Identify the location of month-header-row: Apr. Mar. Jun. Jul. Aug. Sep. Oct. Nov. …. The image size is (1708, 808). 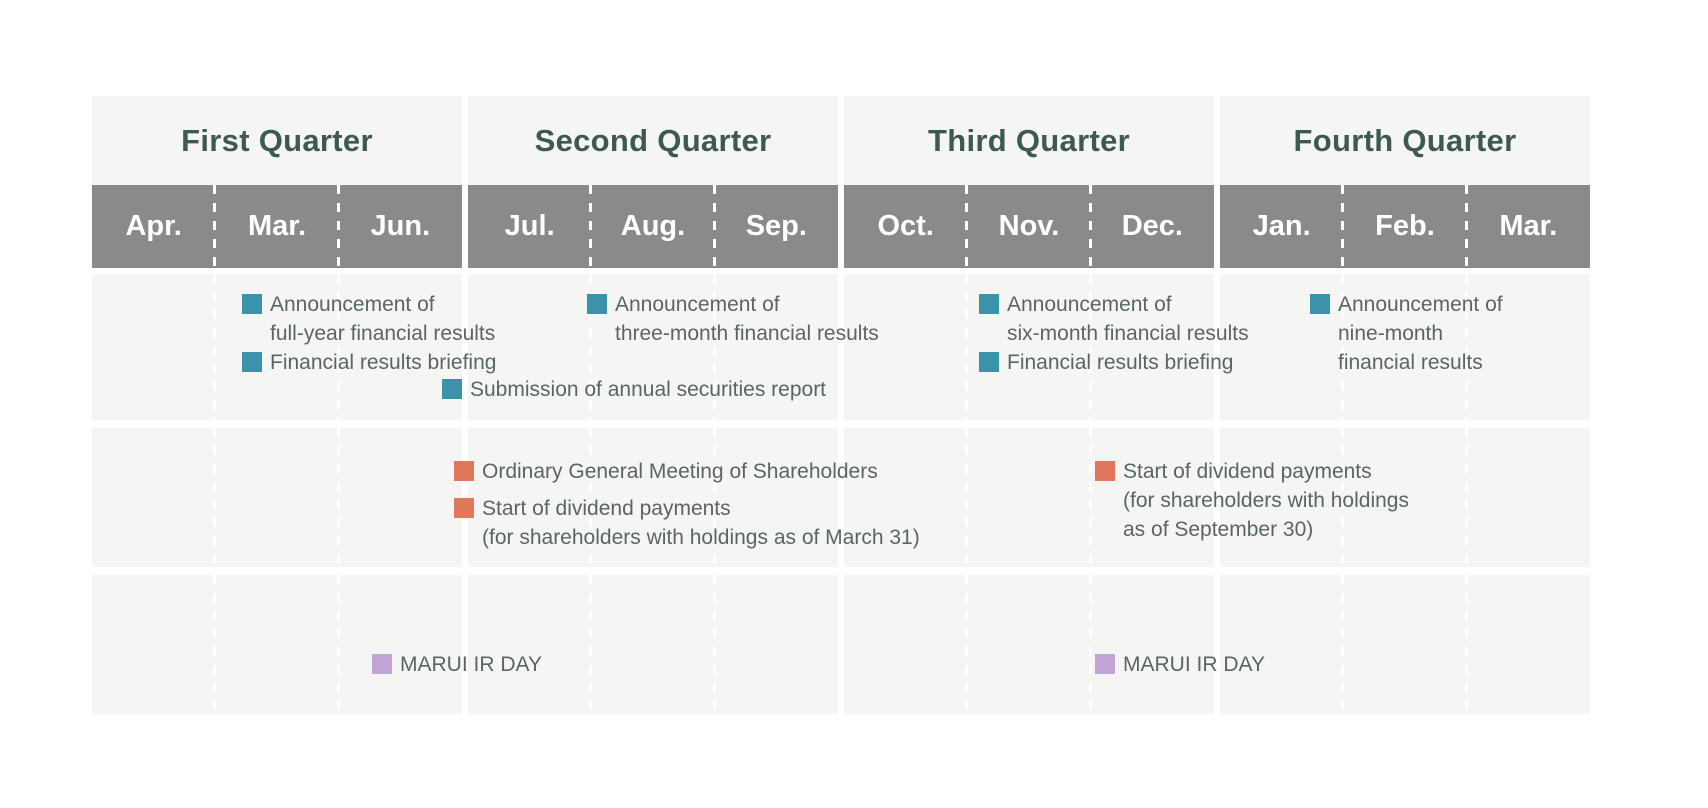
(841, 226).